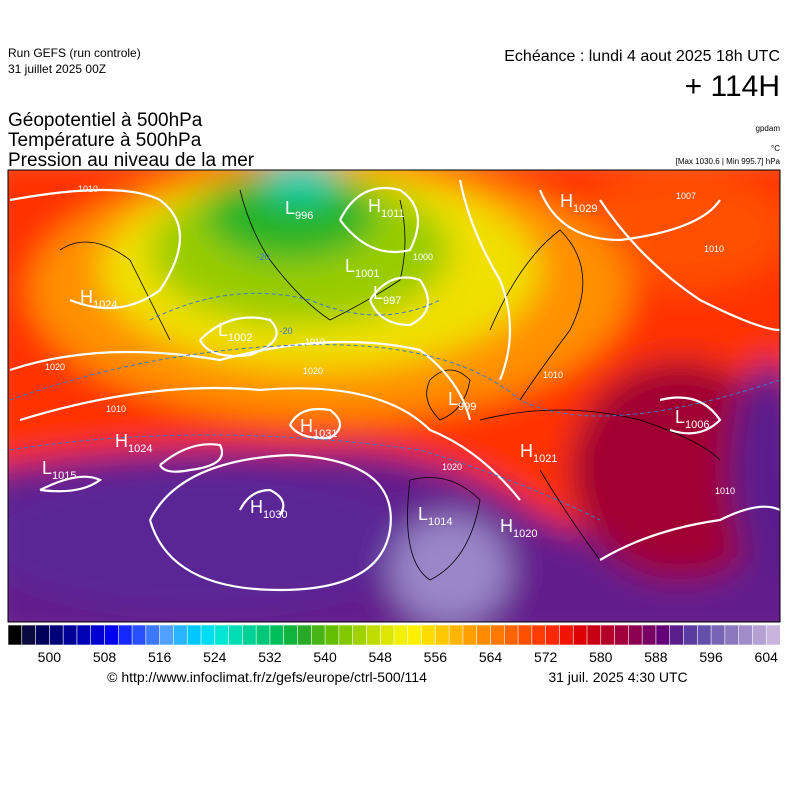 This screenshot has height=794, width=788. What do you see at coordinates (686, 196) in the screenshot?
I see `contour-label: 1007` at bounding box center [686, 196].